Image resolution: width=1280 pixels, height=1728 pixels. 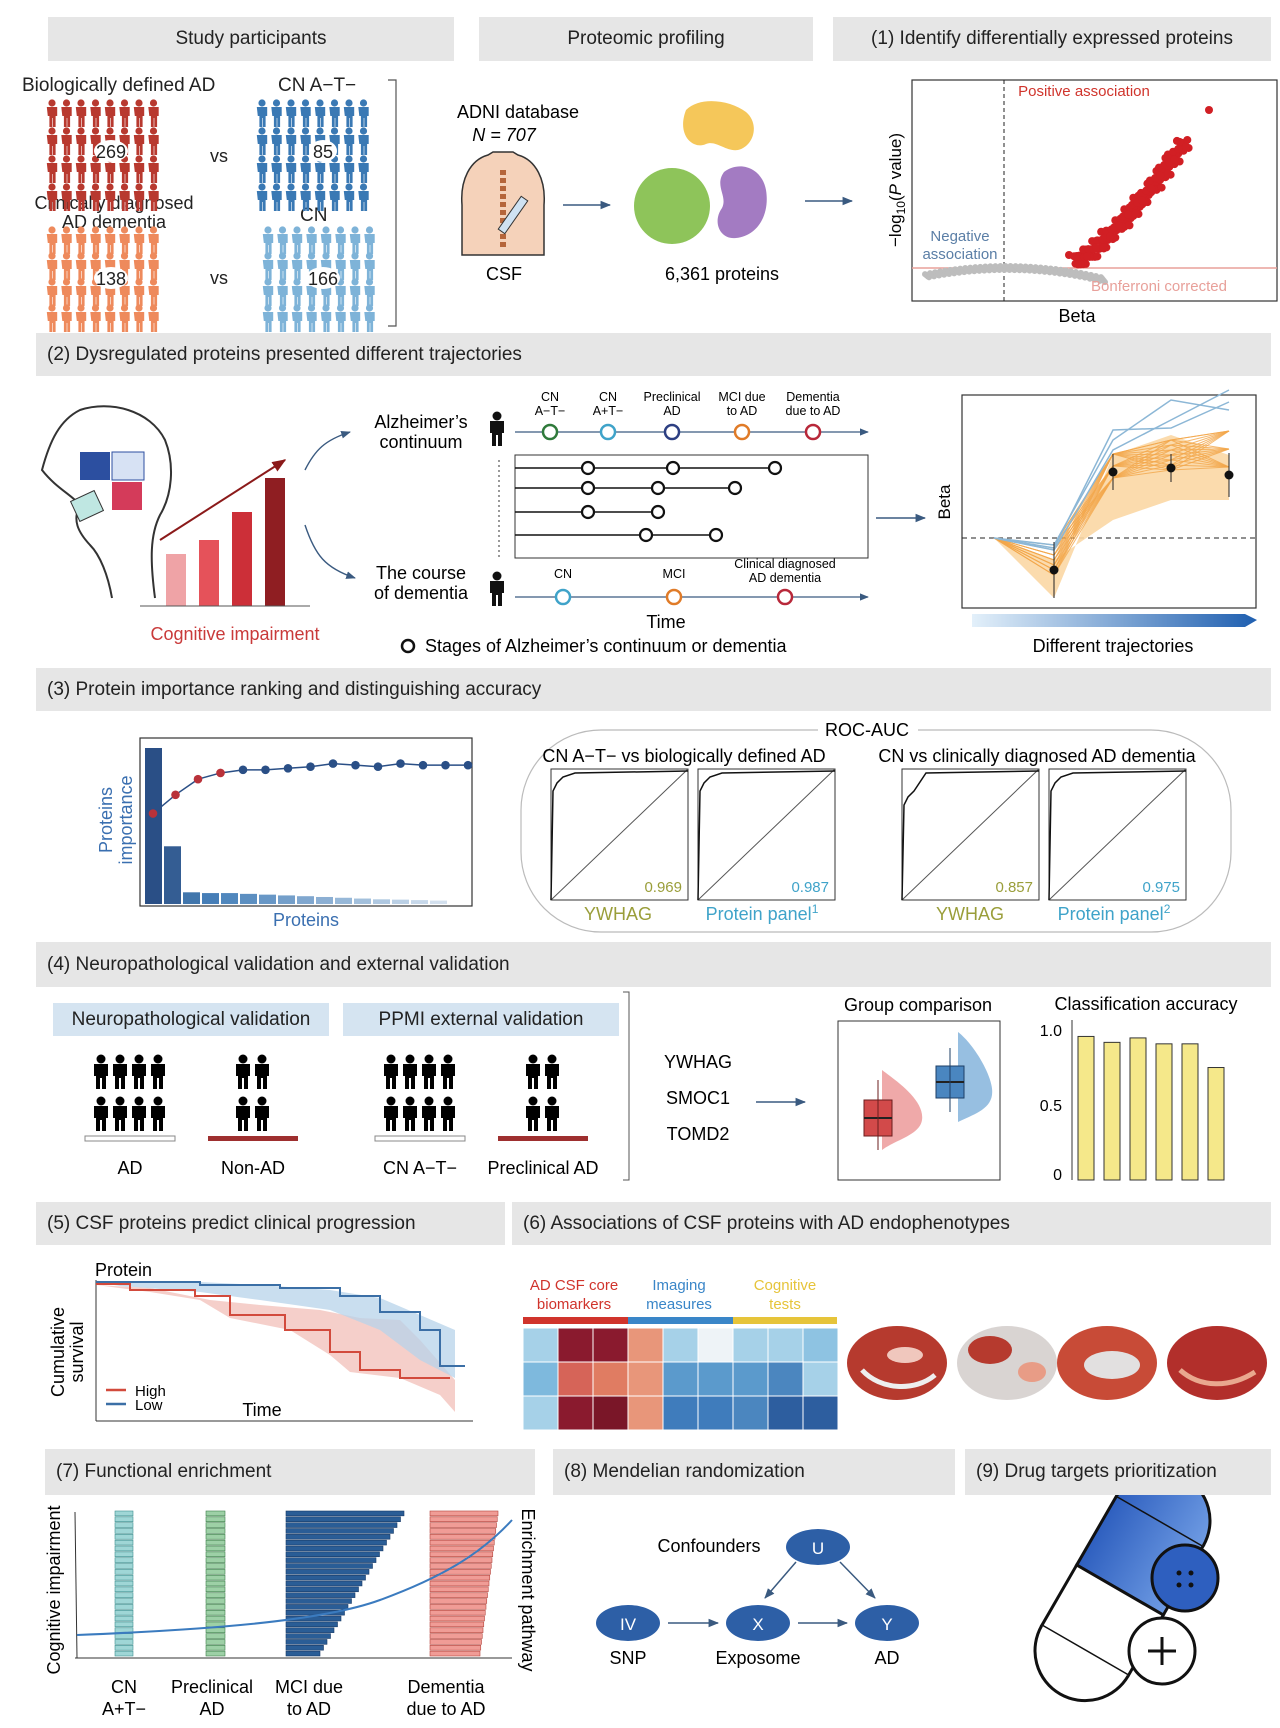 I want to click on cat2-l2: measures, so click(x=679, y=1304).